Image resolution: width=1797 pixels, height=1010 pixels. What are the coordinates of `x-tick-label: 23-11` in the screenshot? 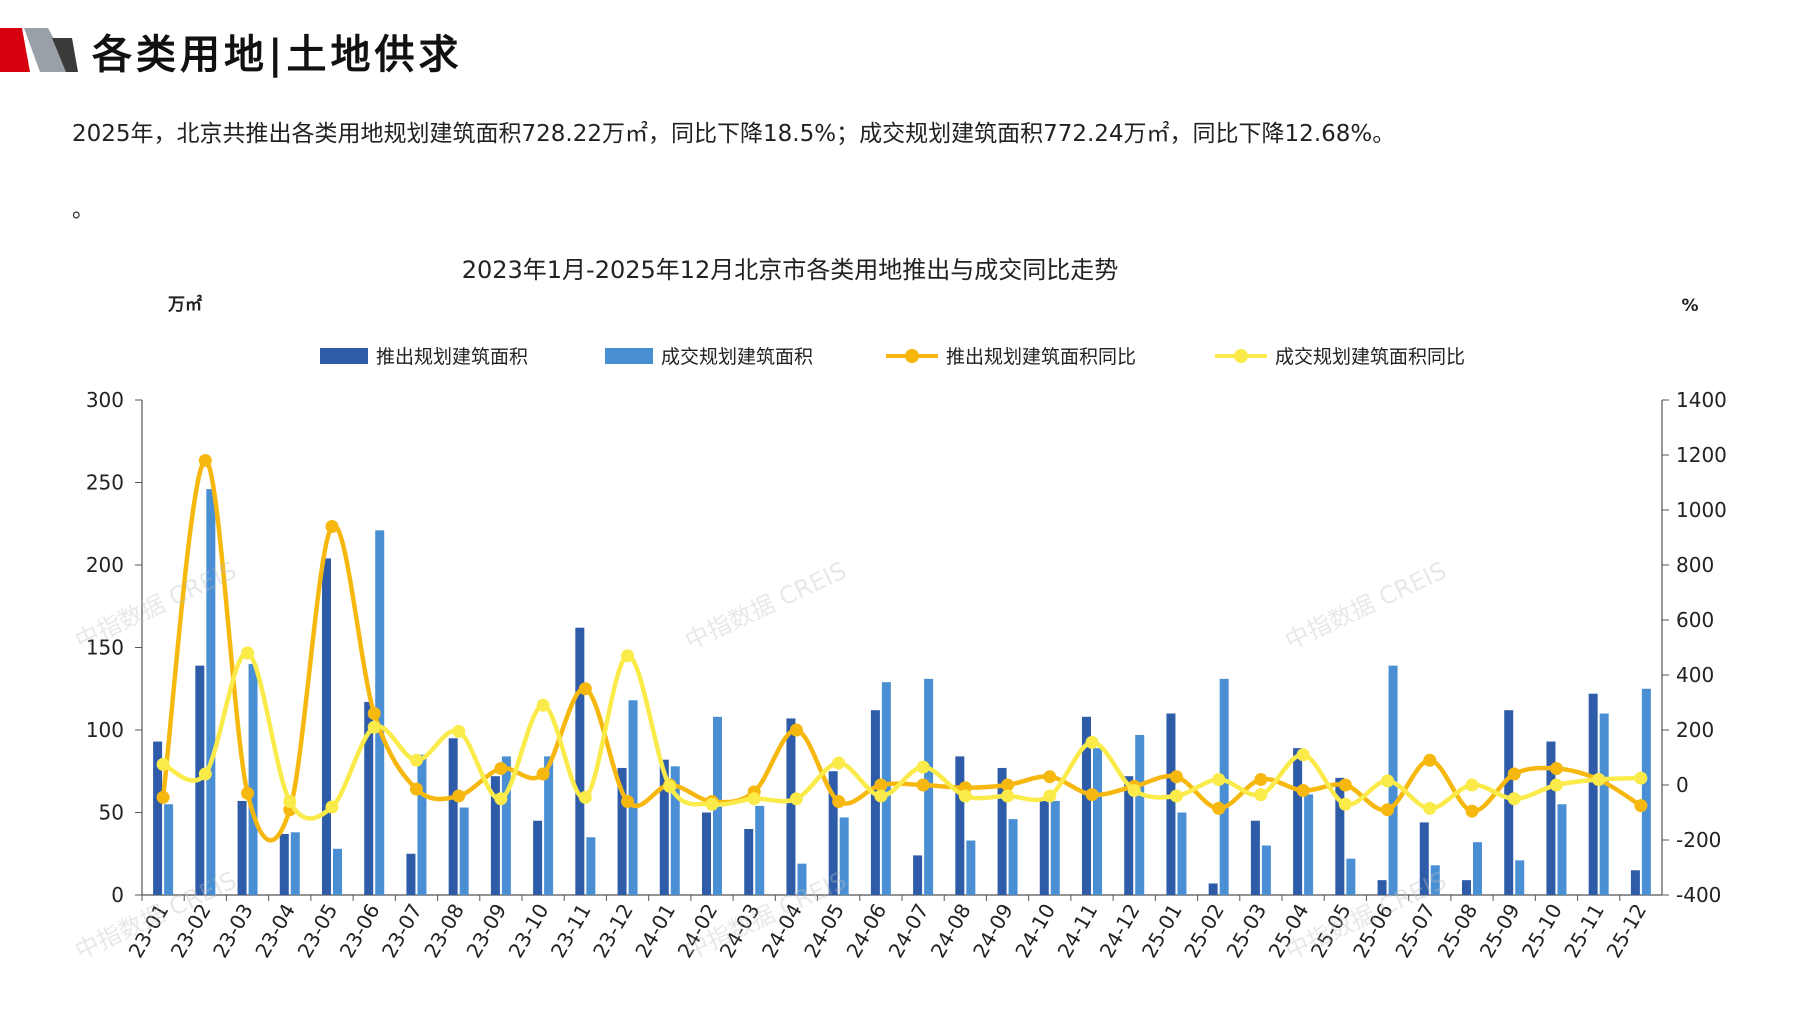 It's located at (571, 931).